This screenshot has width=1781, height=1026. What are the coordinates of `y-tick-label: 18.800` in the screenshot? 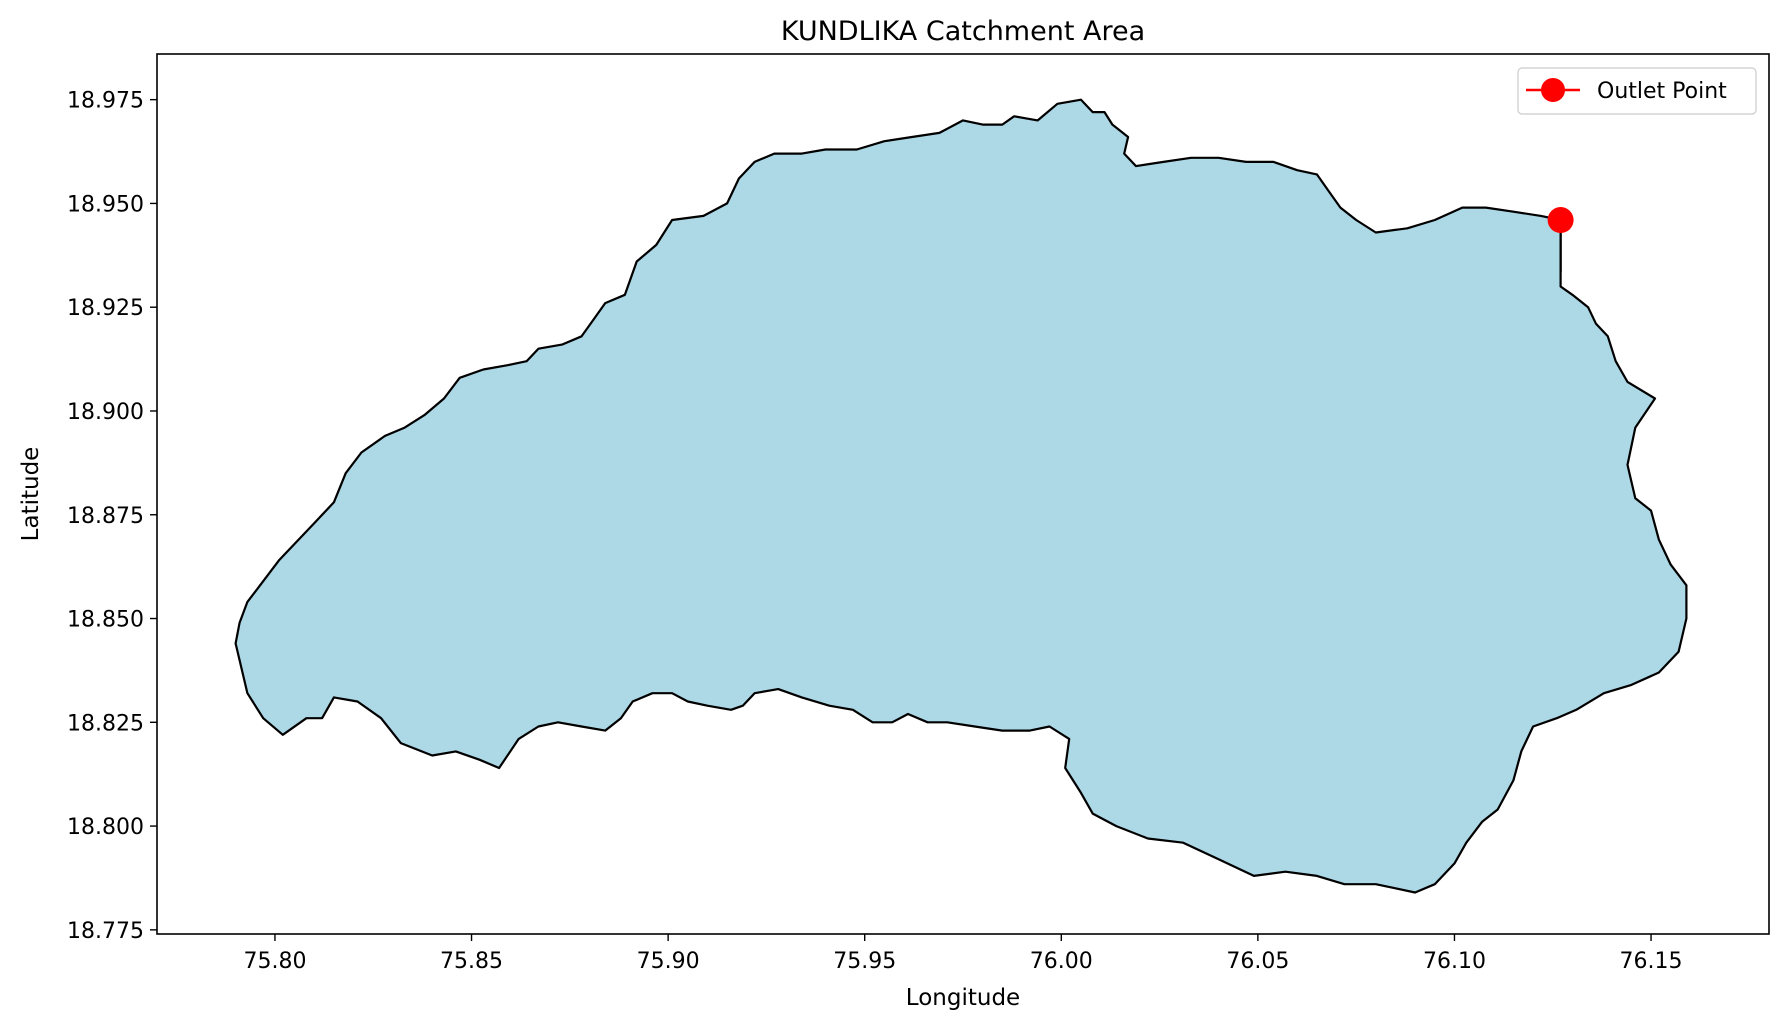 It's located at (105, 827).